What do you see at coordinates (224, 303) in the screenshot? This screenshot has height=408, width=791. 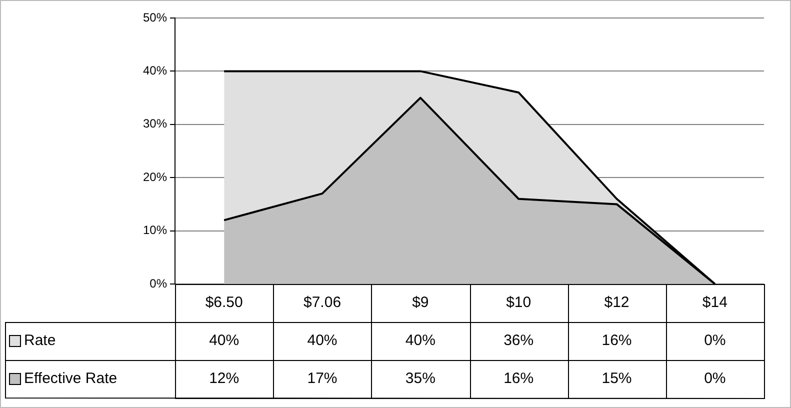 I see `x-tick-label: $6.50` at bounding box center [224, 303].